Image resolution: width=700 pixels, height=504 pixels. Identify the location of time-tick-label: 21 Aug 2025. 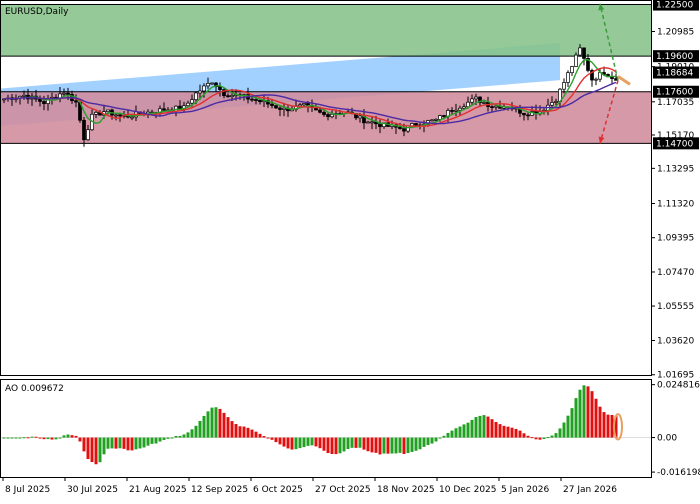
(158, 490).